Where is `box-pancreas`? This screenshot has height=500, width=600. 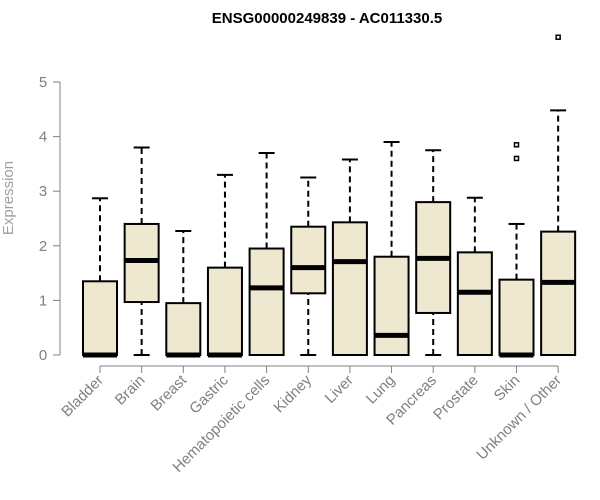
box-pancreas is located at coordinates (433, 252).